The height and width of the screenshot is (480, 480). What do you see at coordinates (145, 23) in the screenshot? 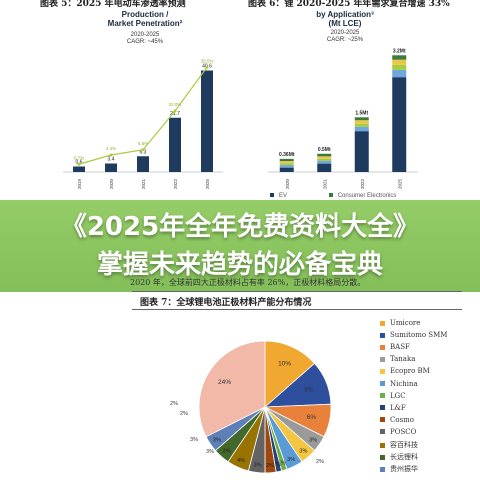
I see `left-chart-title-line2: Market Penetration²` at bounding box center [145, 23].